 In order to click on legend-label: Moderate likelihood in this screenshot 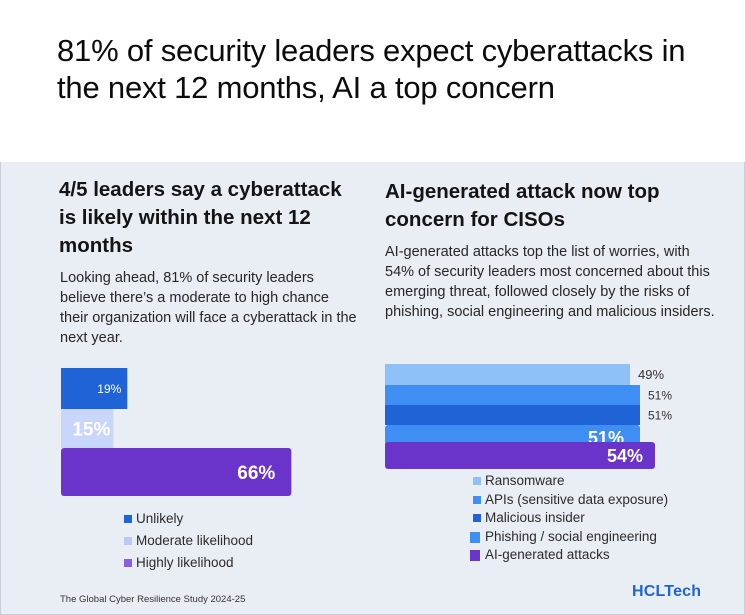, I will do `click(195, 540)`.